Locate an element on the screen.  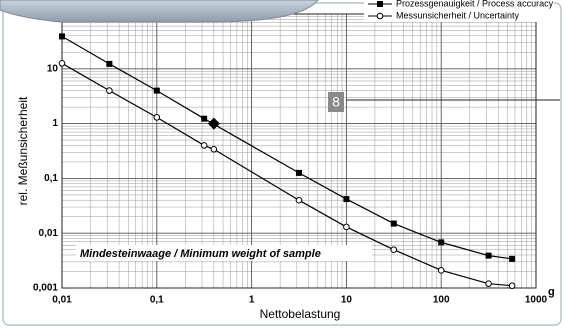
x-tick-label: 1000 is located at coordinates (536, 300).